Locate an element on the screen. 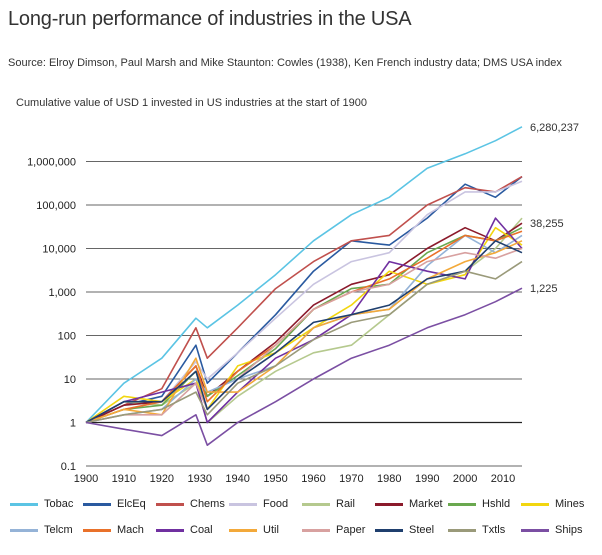 This screenshot has height=555, width=602. legend-label: Telcm is located at coordinates (58, 530).